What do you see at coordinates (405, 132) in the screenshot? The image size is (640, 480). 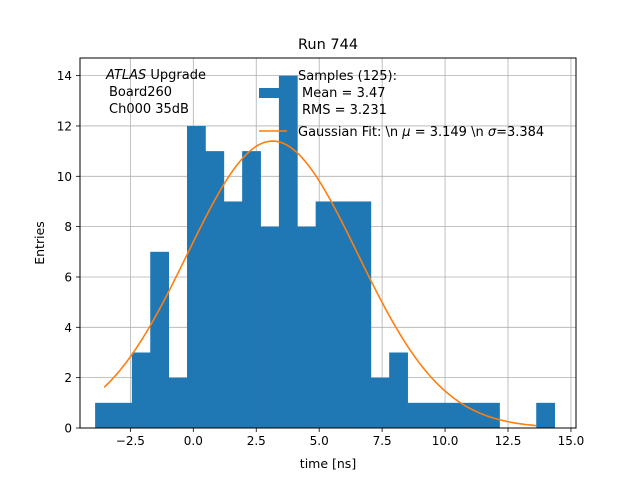 I see `legend-fit-mu: μ` at bounding box center [405, 132].